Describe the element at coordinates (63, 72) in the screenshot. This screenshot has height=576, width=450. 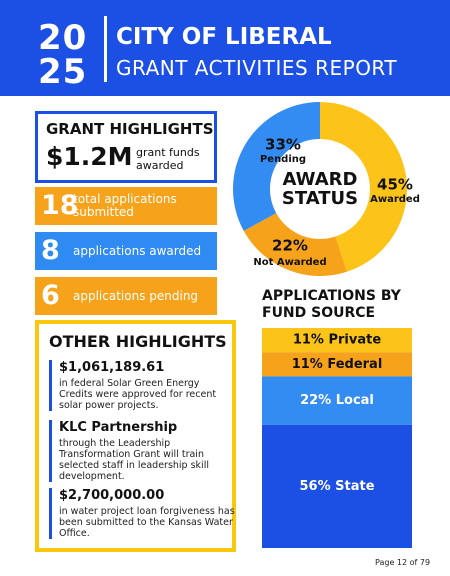
I see `year-bottom: 25` at that location.